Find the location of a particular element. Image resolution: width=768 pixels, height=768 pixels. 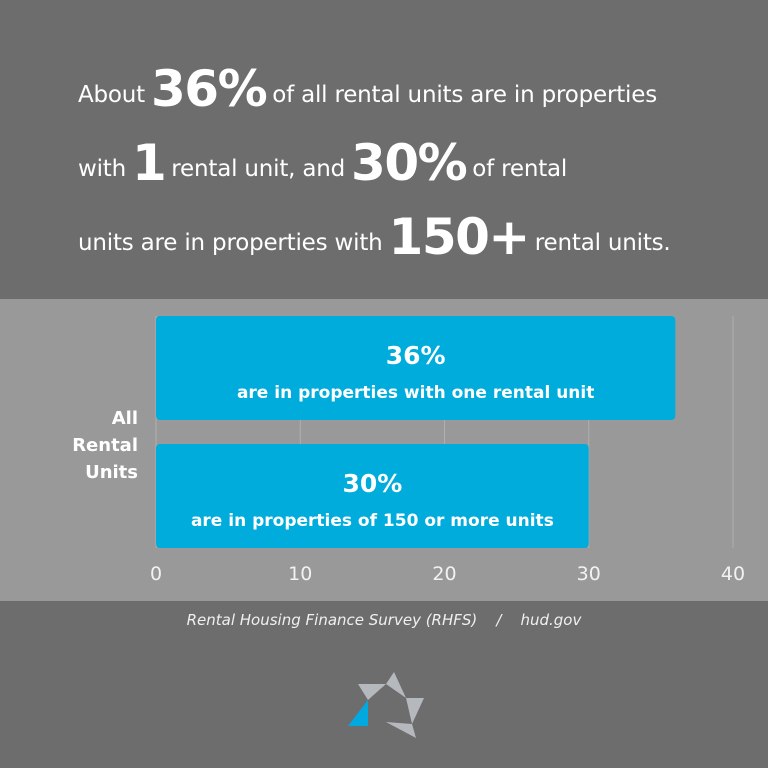

source-survey: Rental Housing Finance Survey (RHFS) is located at coordinates (332, 620).